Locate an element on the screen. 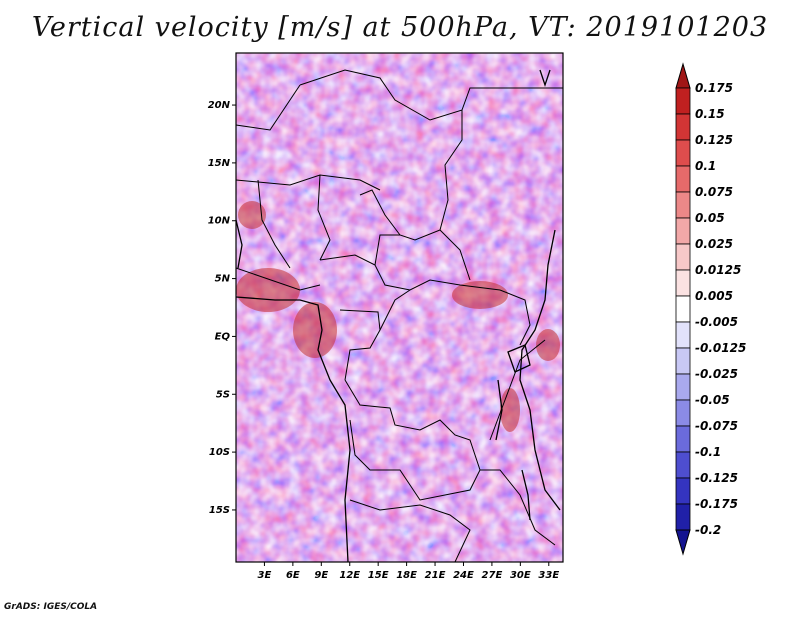 Image resolution: width=800 pixels, height=618 pixels. lon-tick-label: 24E is located at coordinates (463, 575).